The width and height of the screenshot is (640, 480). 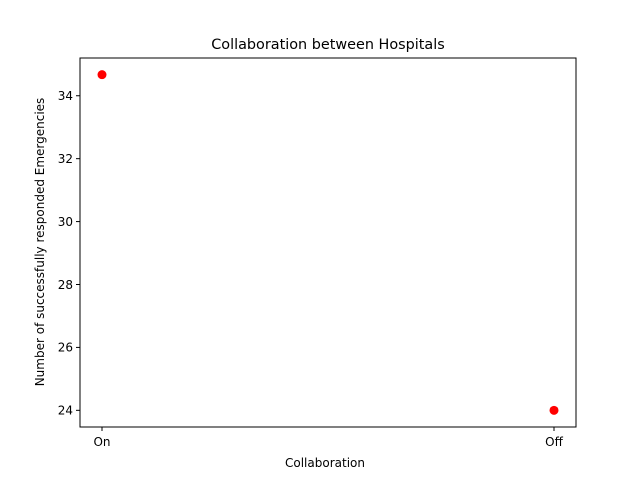 I want to click on y-tick-label: 26, so click(x=65, y=348).